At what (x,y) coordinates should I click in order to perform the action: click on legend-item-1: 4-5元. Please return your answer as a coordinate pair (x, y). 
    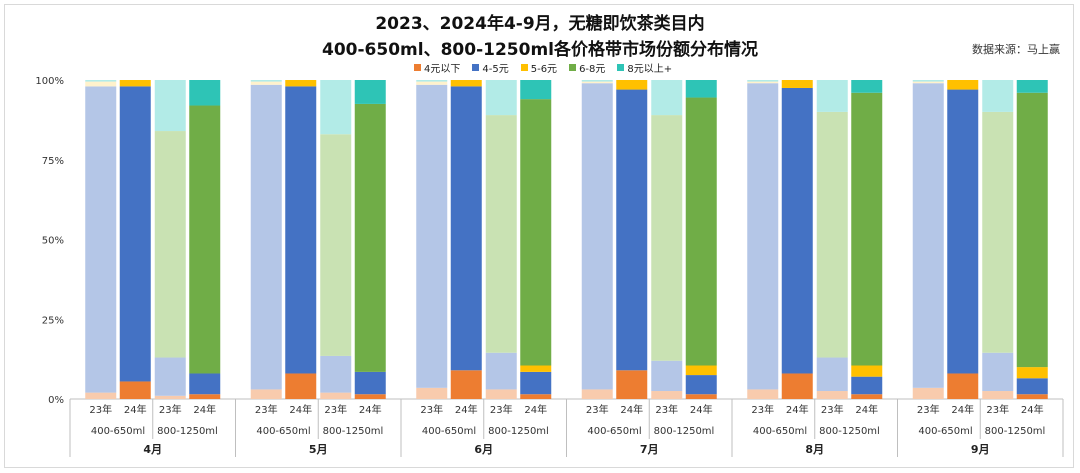
    Looking at the image, I should click on (490, 67).